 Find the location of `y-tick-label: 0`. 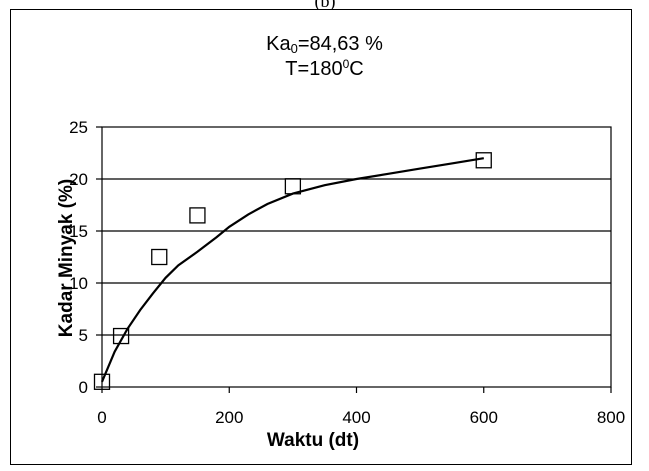

y-tick-label: 0 is located at coordinates (83, 387).